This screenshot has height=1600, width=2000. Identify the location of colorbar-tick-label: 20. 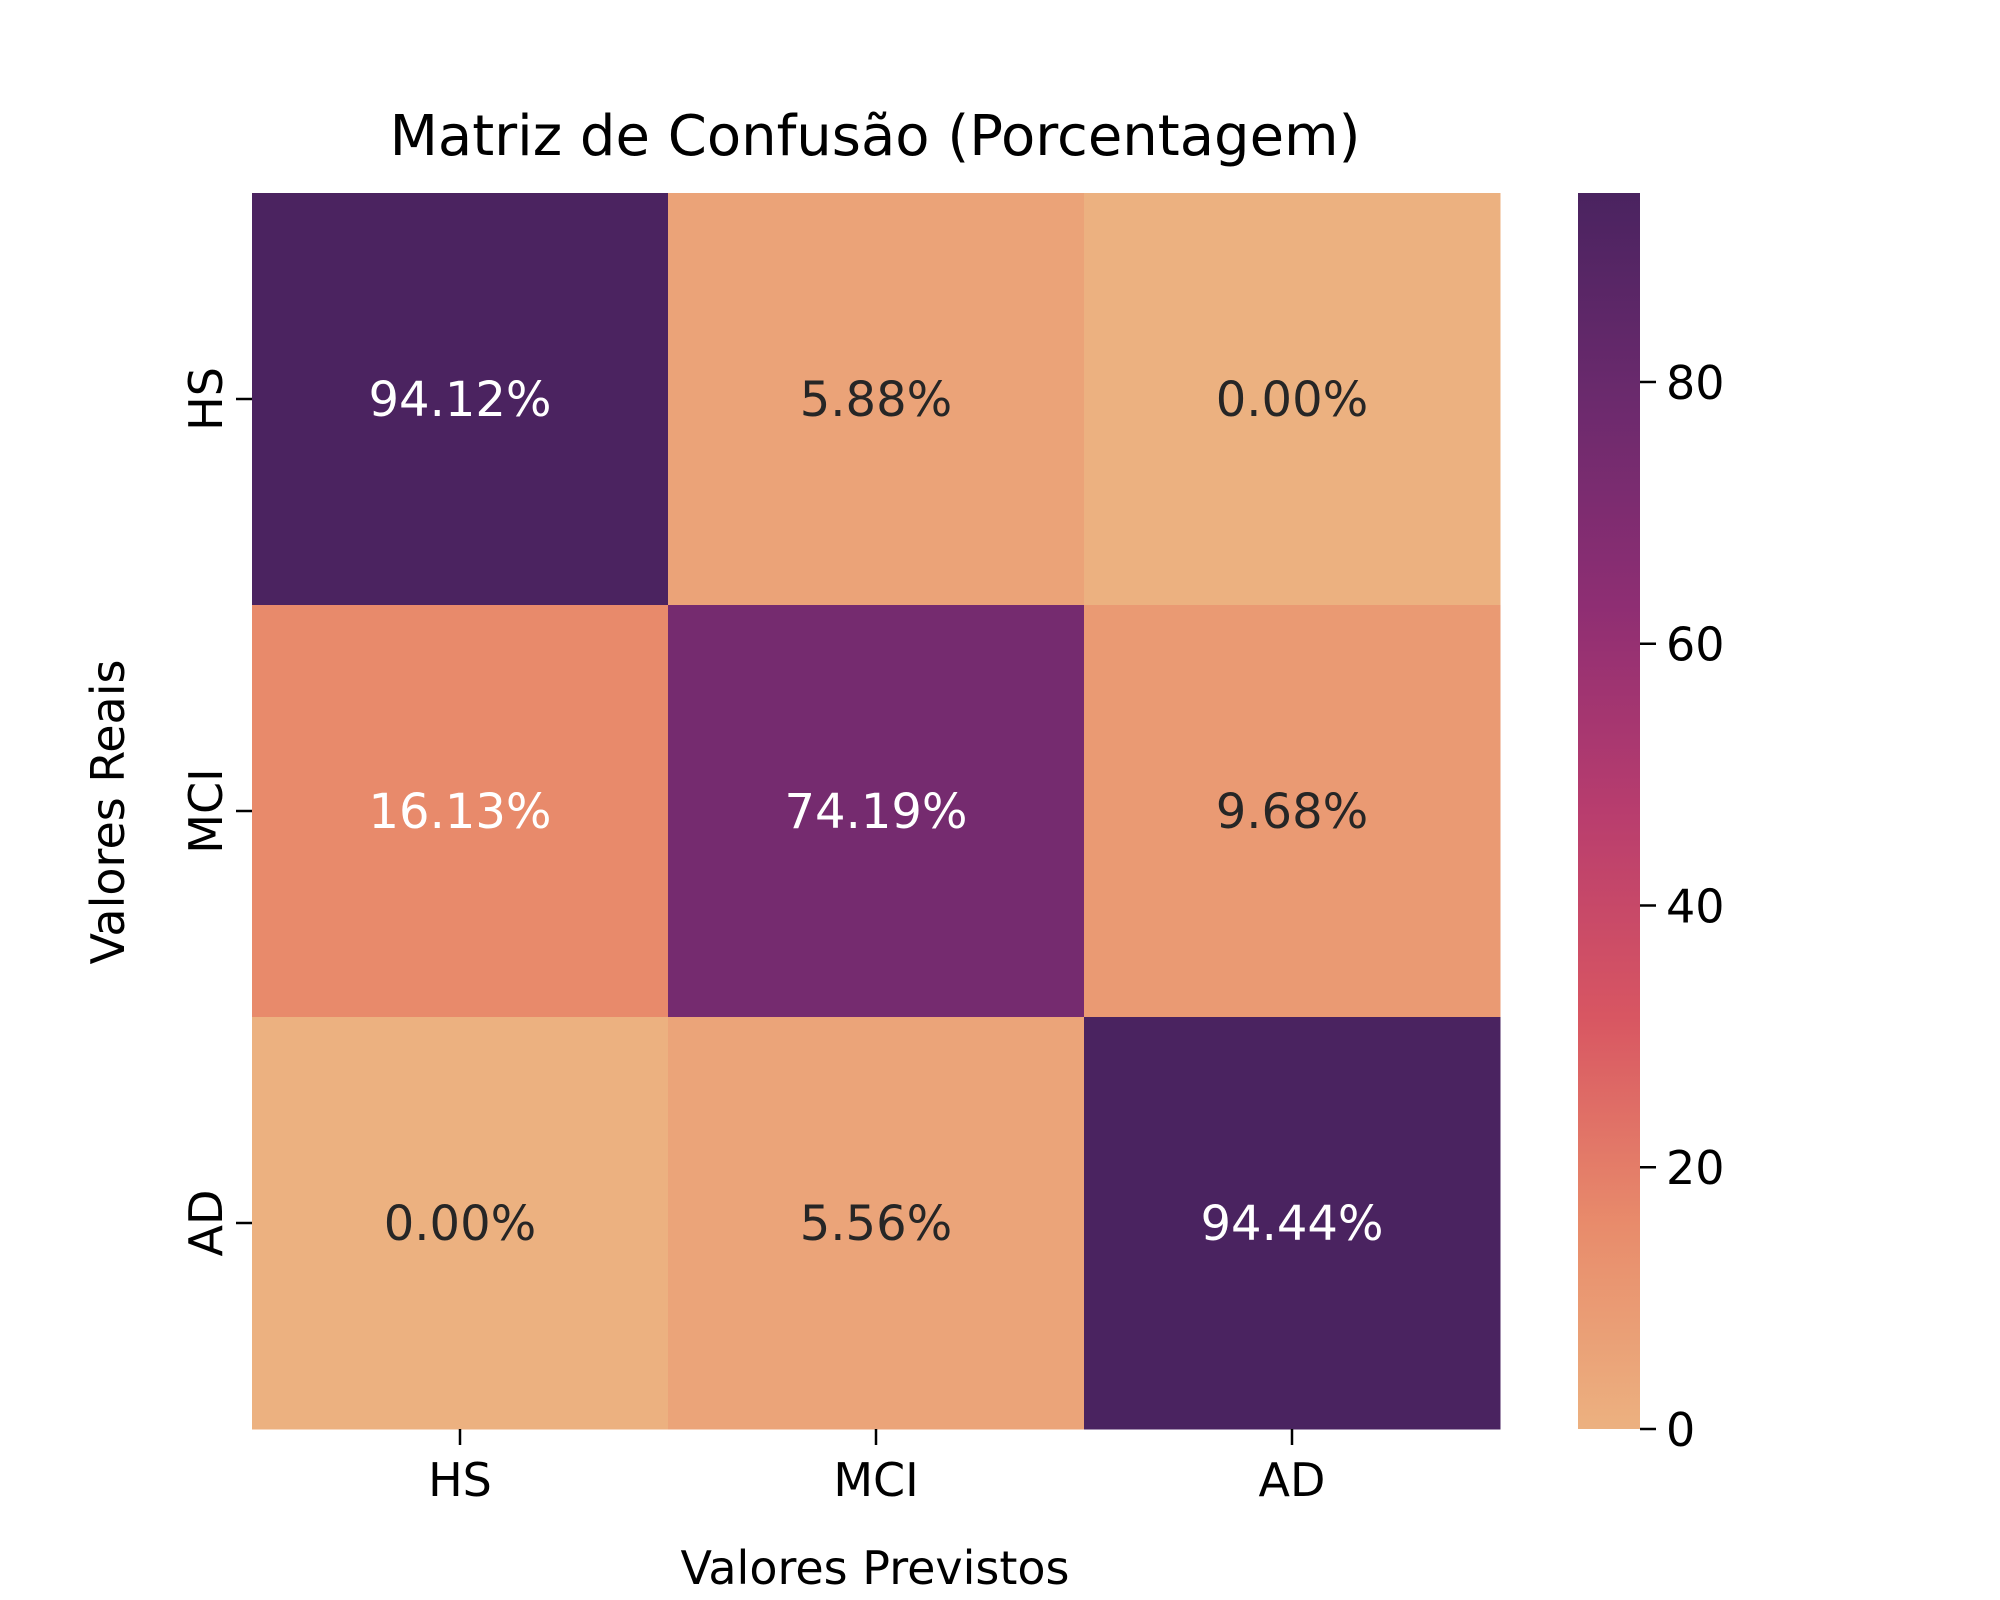
(1695, 1168).